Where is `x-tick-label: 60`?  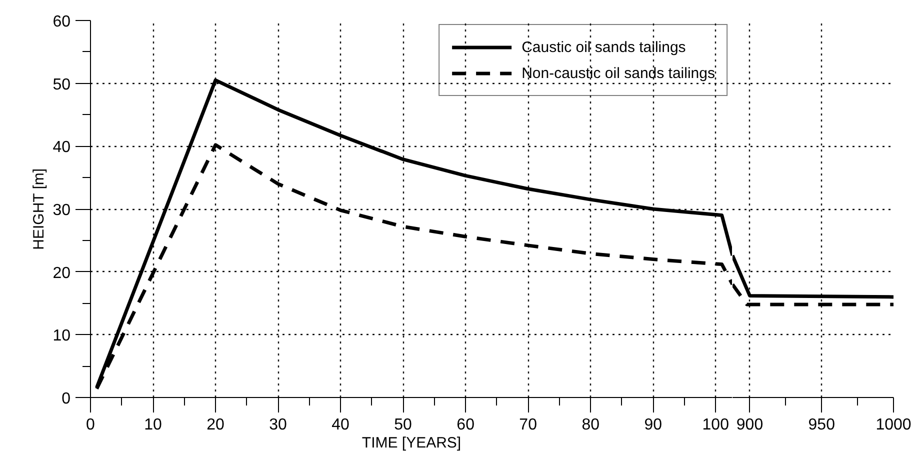 x-tick-label: 60 is located at coordinates (465, 425).